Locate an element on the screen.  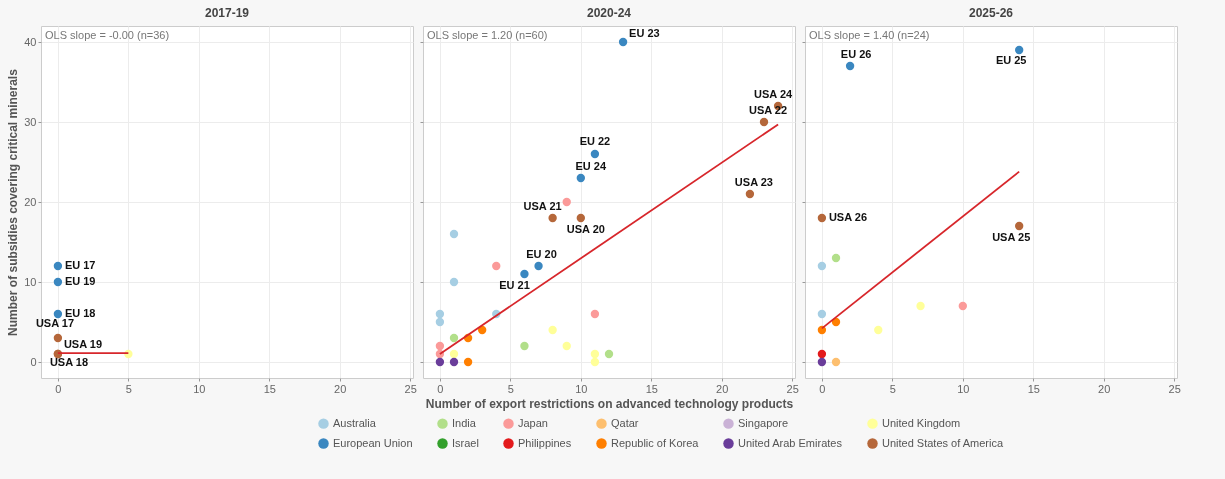
annotation: USA 23 is located at coordinates (753, 182).